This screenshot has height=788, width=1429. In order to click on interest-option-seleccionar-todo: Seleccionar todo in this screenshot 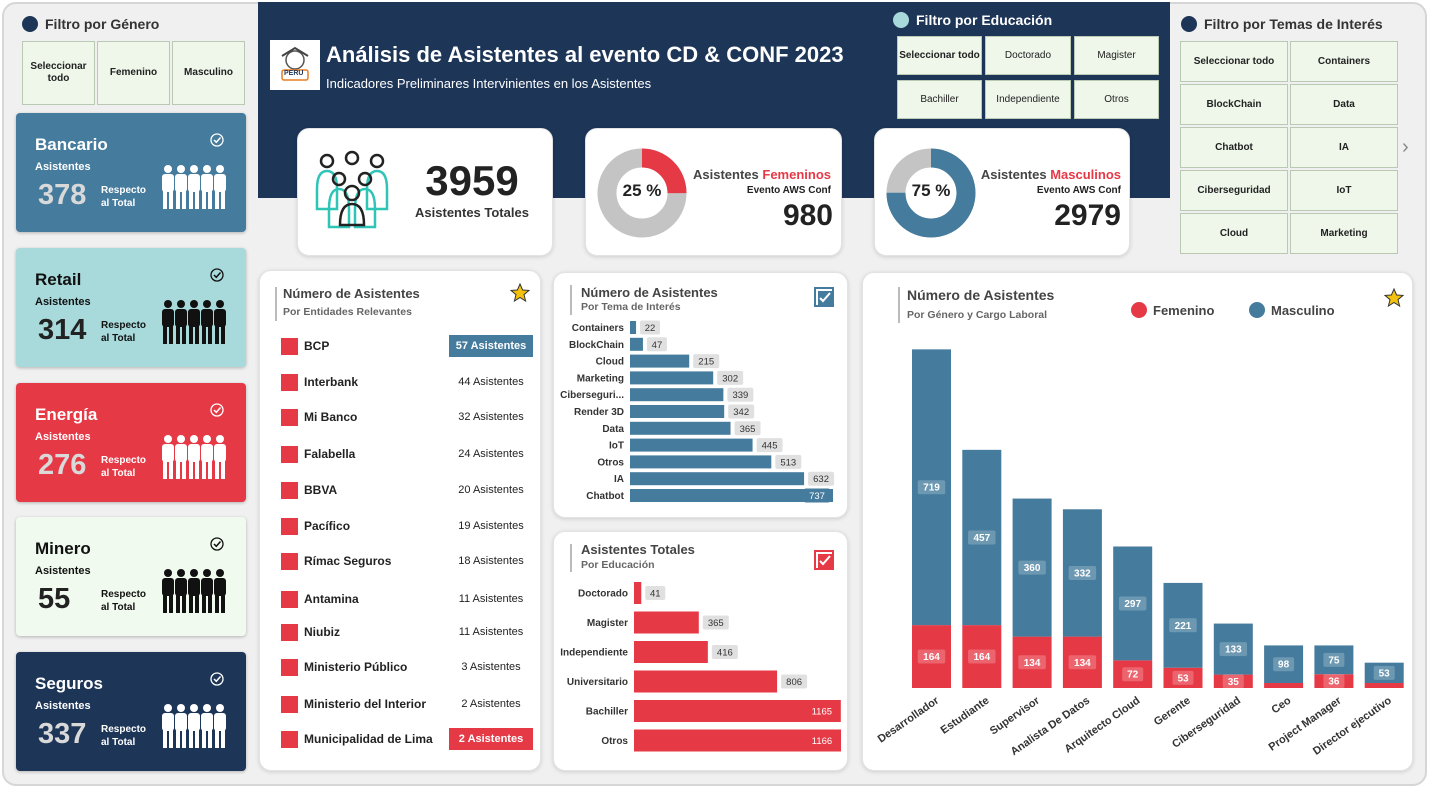, I will do `click(1234, 61)`.